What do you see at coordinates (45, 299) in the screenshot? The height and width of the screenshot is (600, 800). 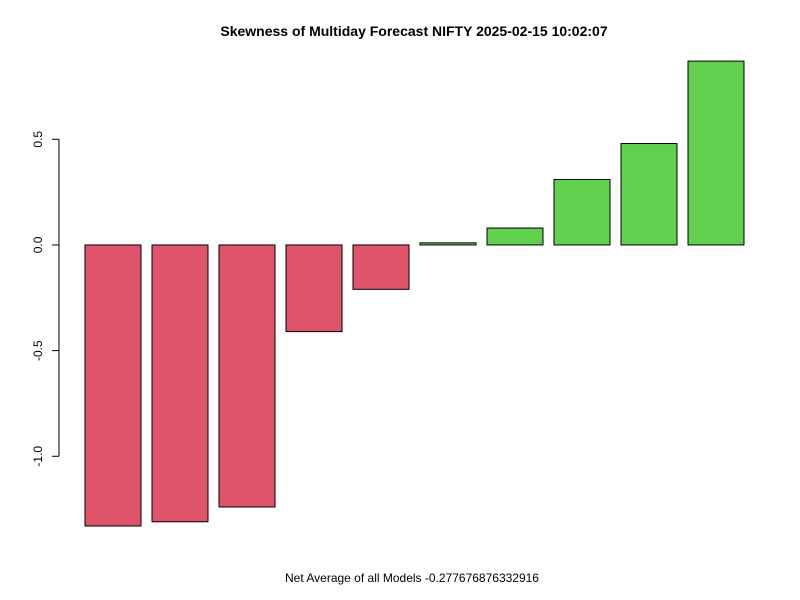 I see `y-axis: -1.0 -0.5 0.0 0.5` at bounding box center [45, 299].